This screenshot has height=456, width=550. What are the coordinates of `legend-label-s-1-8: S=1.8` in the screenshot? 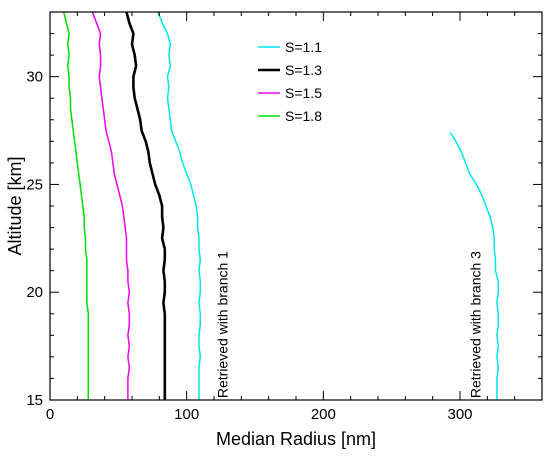 It's located at (303, 116).